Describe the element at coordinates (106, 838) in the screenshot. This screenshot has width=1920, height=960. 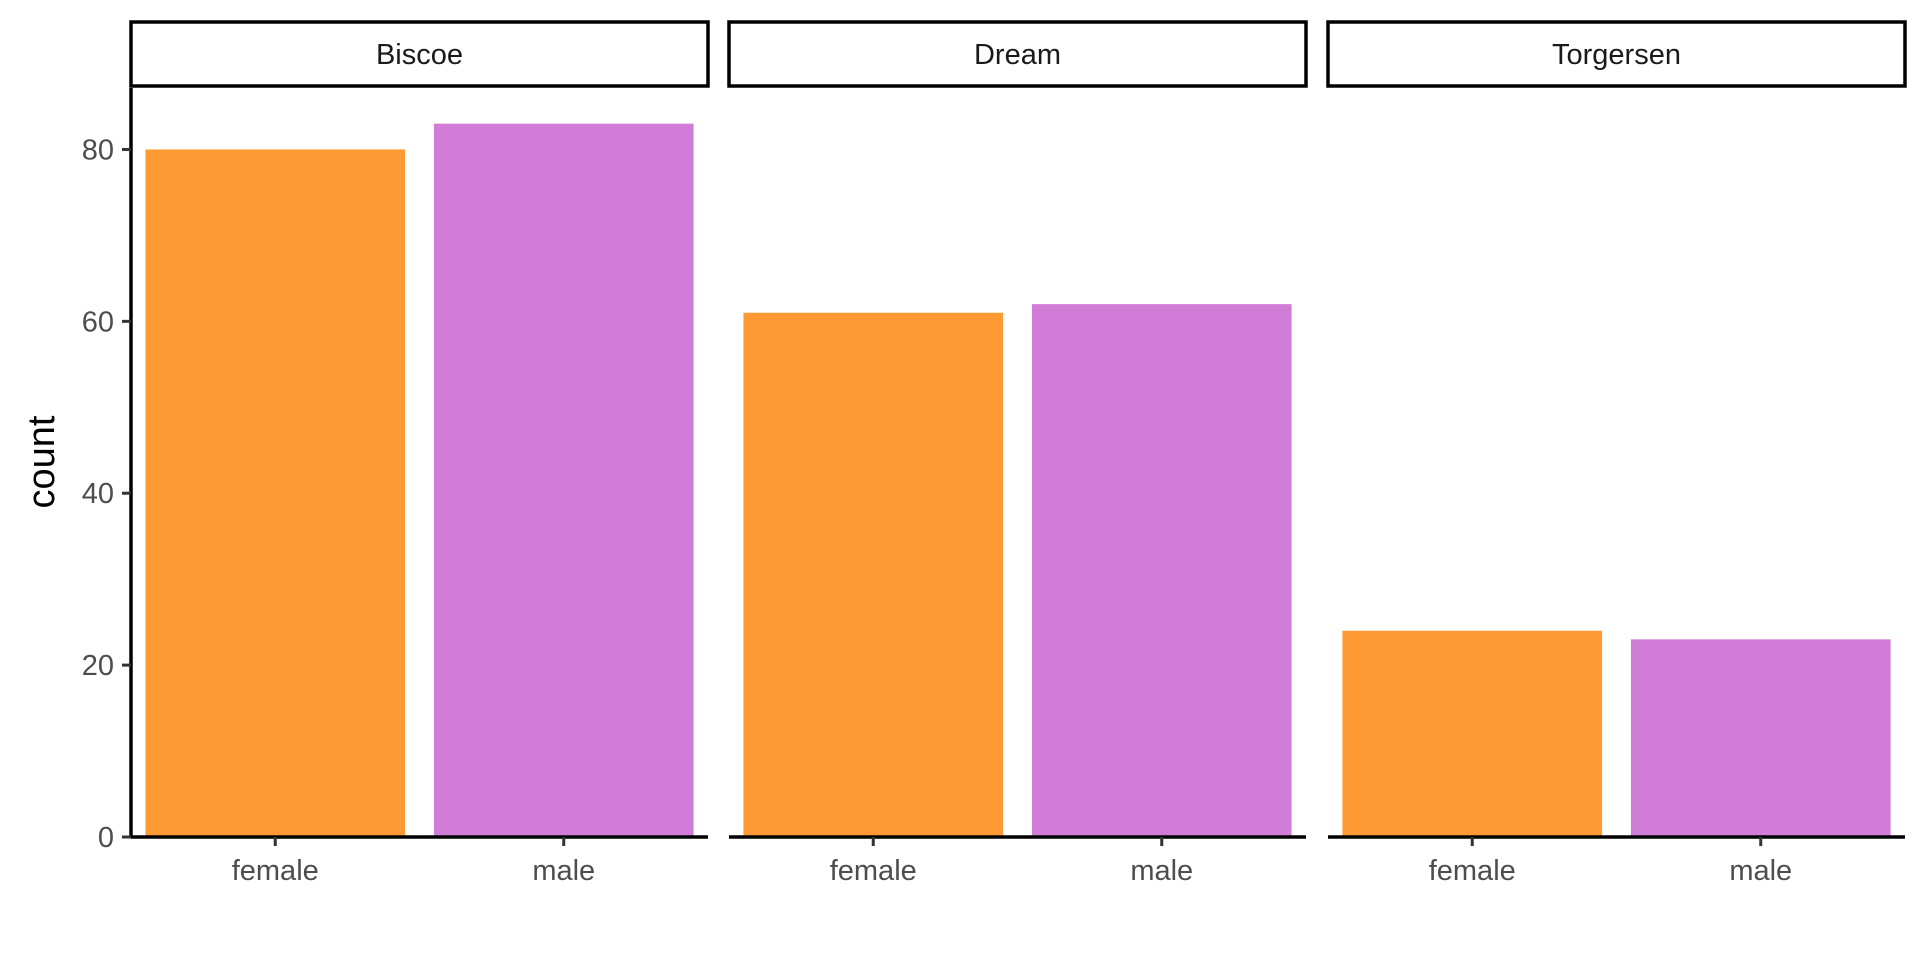
I see `y-tick-label: 0` at that location.